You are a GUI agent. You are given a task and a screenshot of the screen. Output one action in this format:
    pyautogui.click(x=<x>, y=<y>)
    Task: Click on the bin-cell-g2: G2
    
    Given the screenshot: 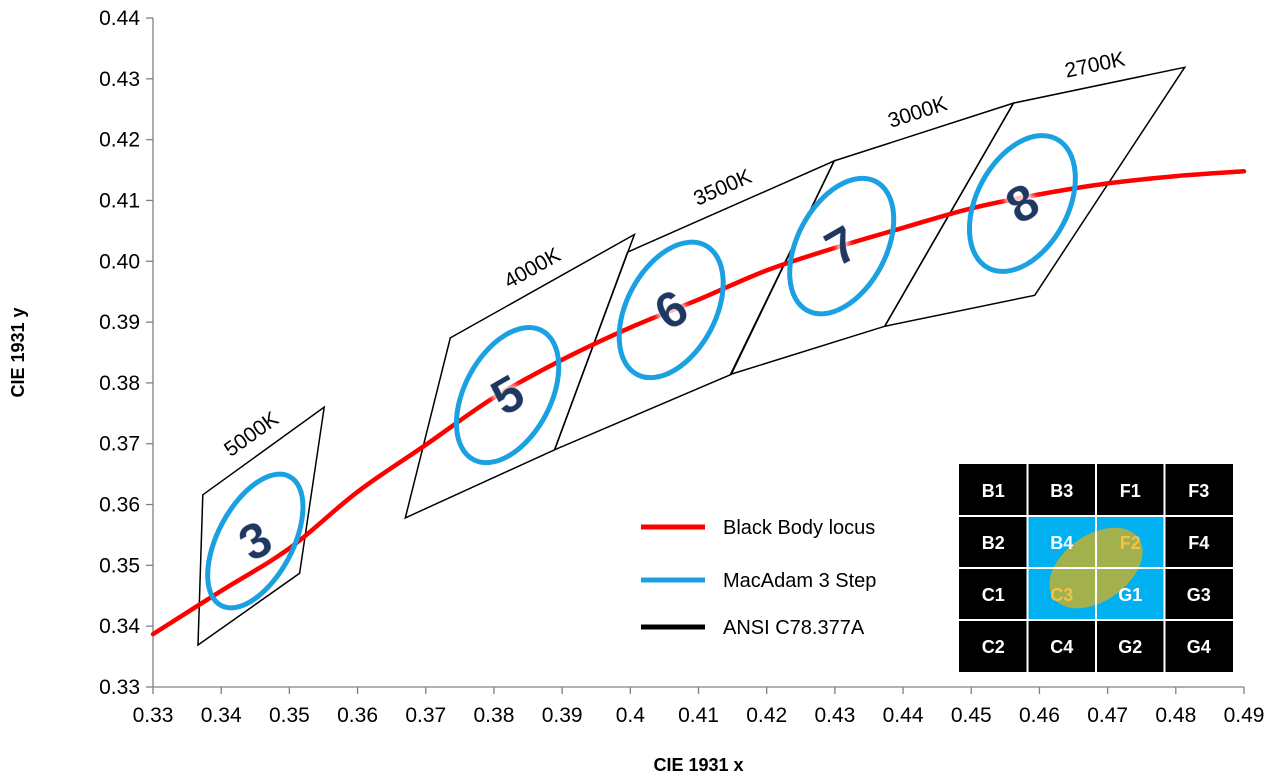 What is the action you would take?
    pyautogui.click(x=1130, y=647)
    